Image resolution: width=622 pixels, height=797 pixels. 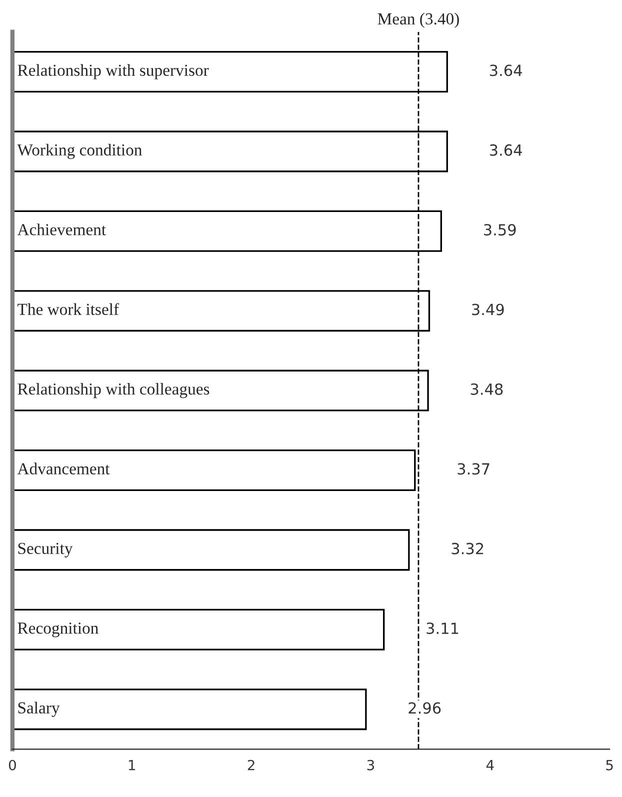 What do you see at coordinates (79, 152) in the screenshot?
I see `y-tick-label: Working condition` at bounding box center [79, 152].